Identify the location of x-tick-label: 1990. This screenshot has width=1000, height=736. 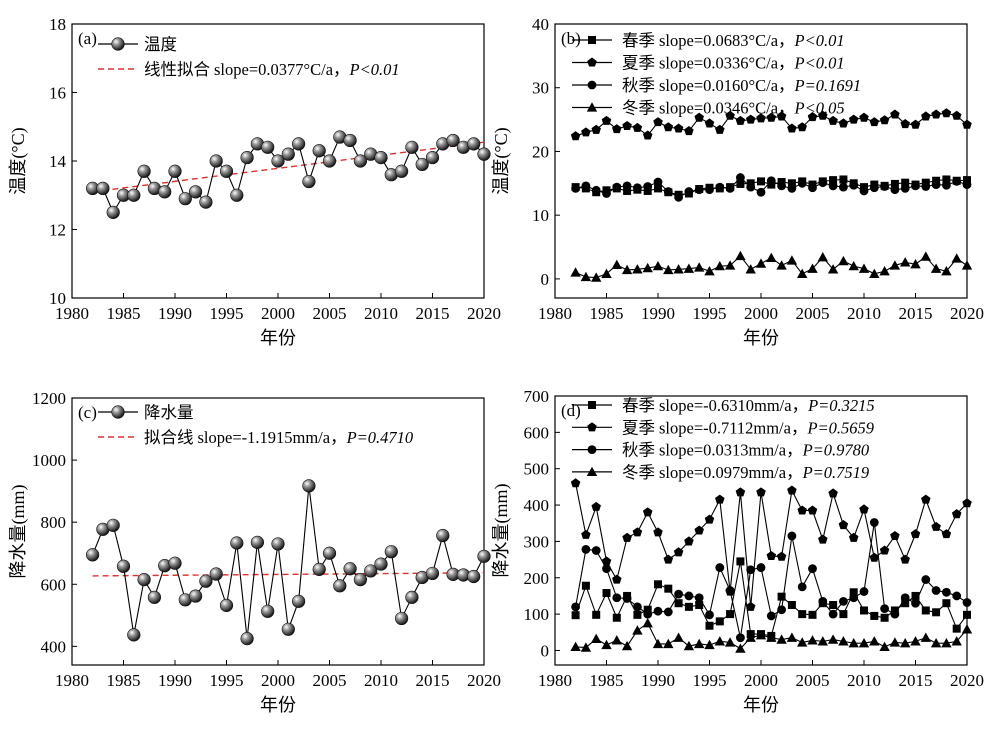
(658, 680).